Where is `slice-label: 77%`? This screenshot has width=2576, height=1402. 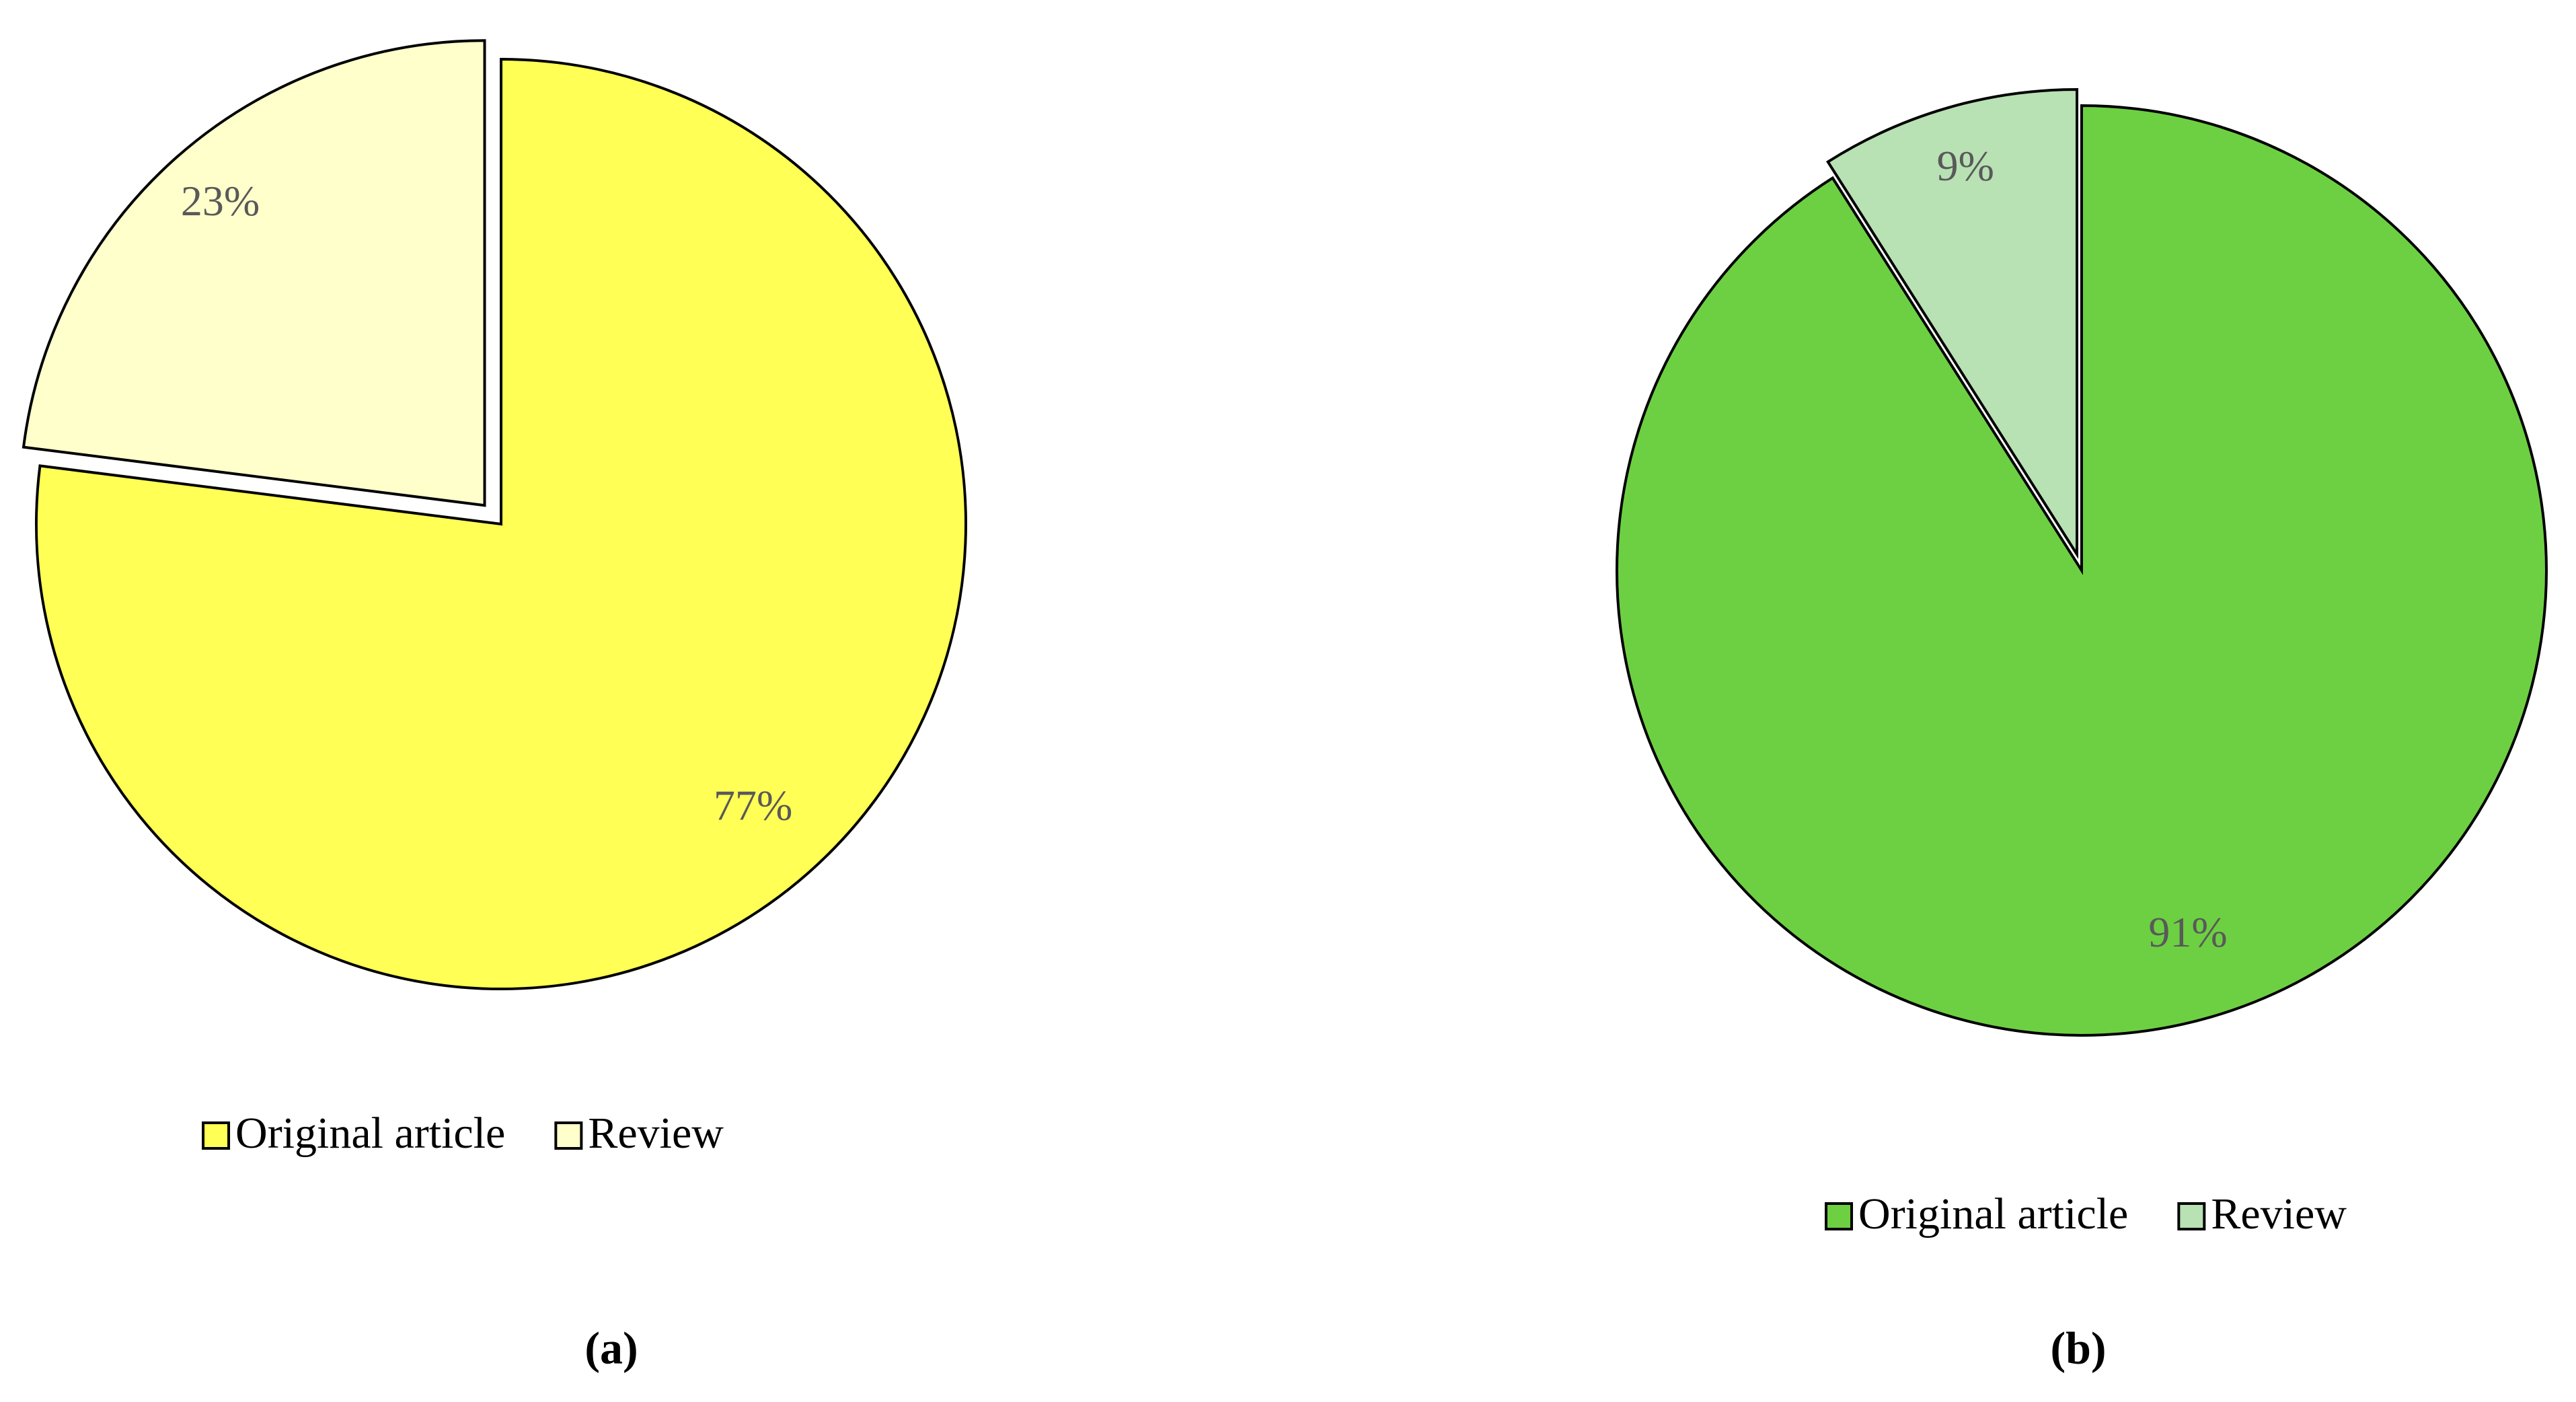 slice-label: 77% is located at coordinates (753, 805).